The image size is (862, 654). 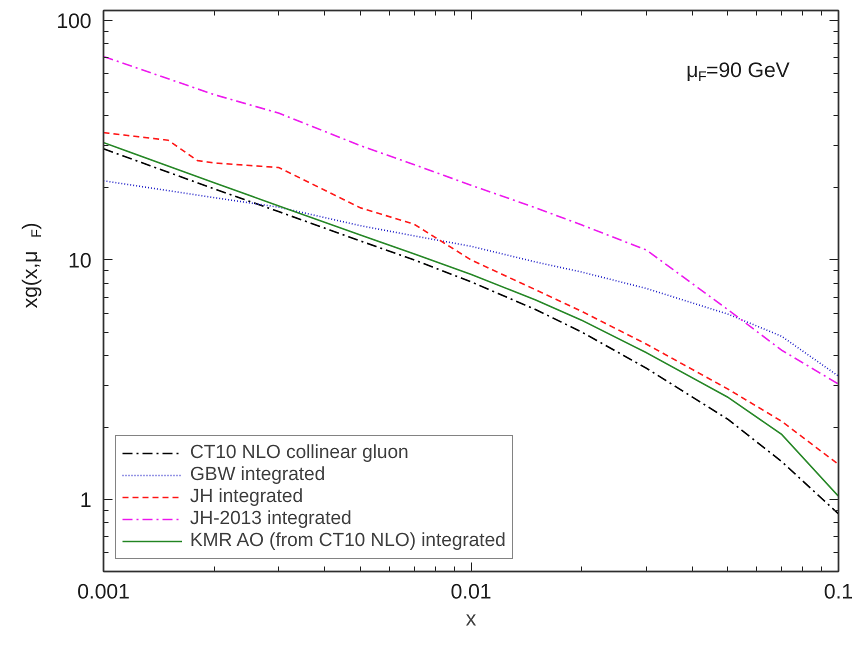 I want to click on x-tick-label: 0.1, so click(x=839, y=592).